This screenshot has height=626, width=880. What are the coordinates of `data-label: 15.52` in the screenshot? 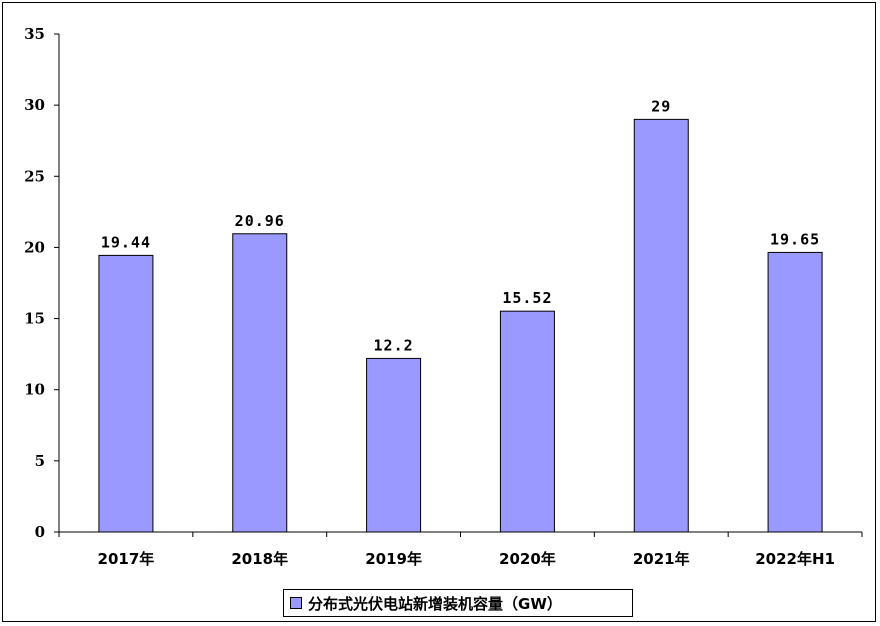 It's located at (527, 298).